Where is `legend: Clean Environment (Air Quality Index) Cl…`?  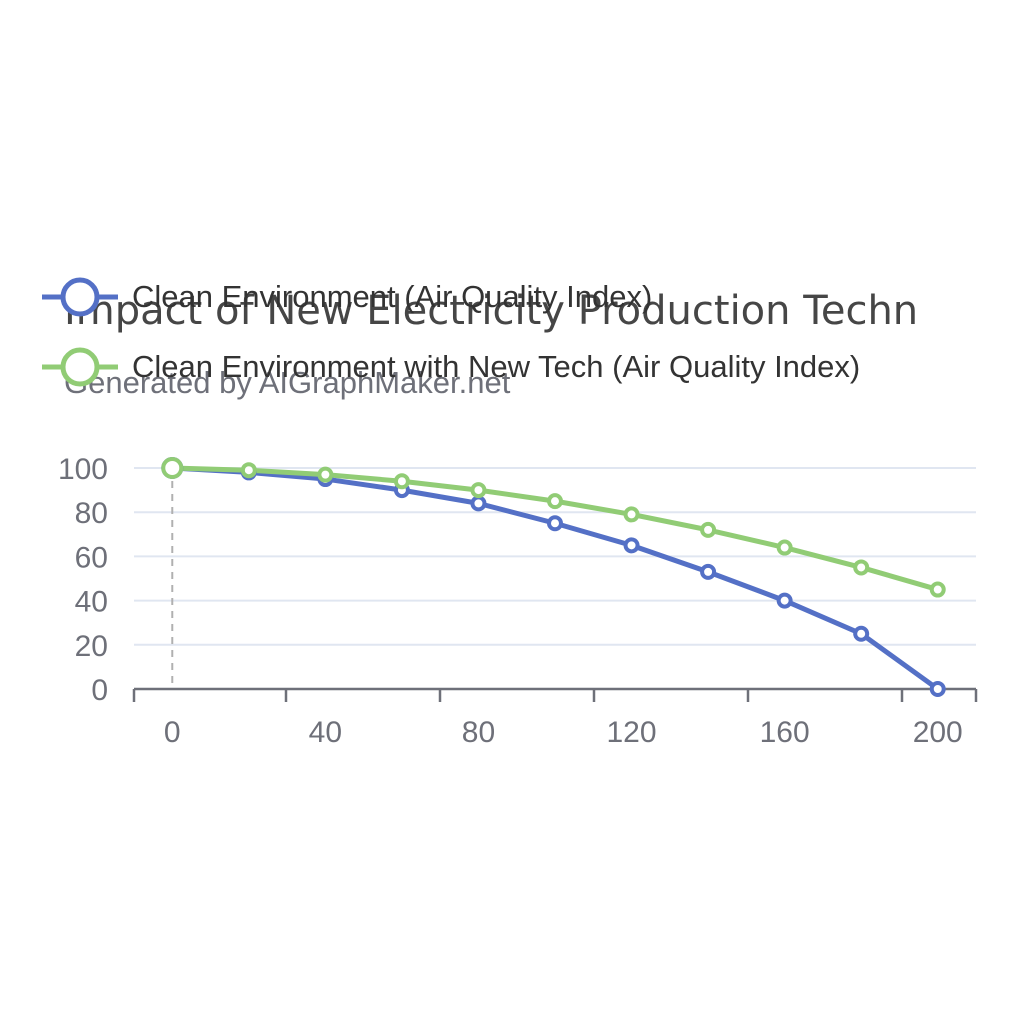 legend: Clean Environment (Air Quality Index) Cl… is located at coordinates (450, 332).